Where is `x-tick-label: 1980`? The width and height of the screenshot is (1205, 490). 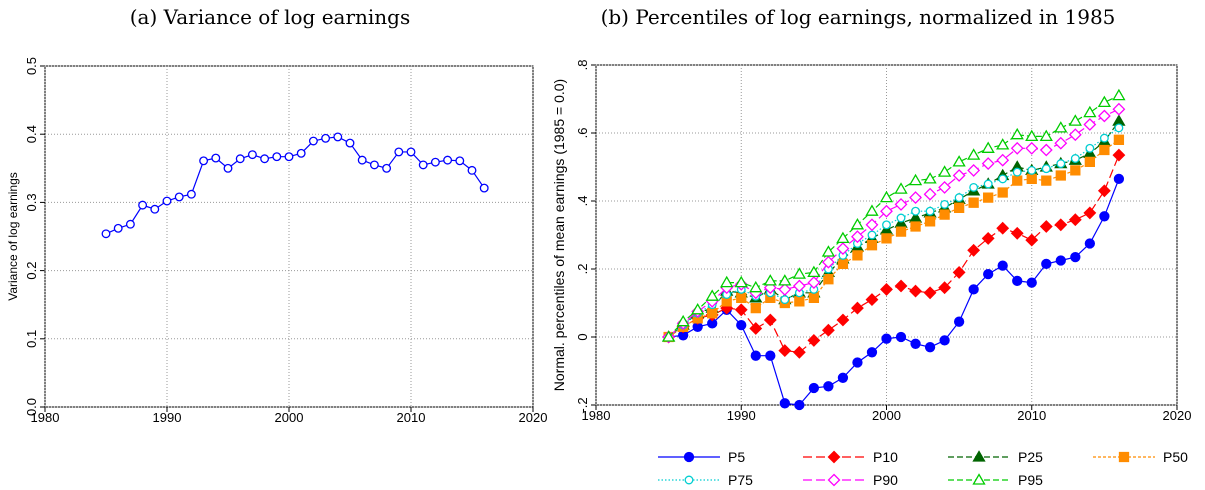
x-tick-label: 1980 is located at coordinates (45, 417).